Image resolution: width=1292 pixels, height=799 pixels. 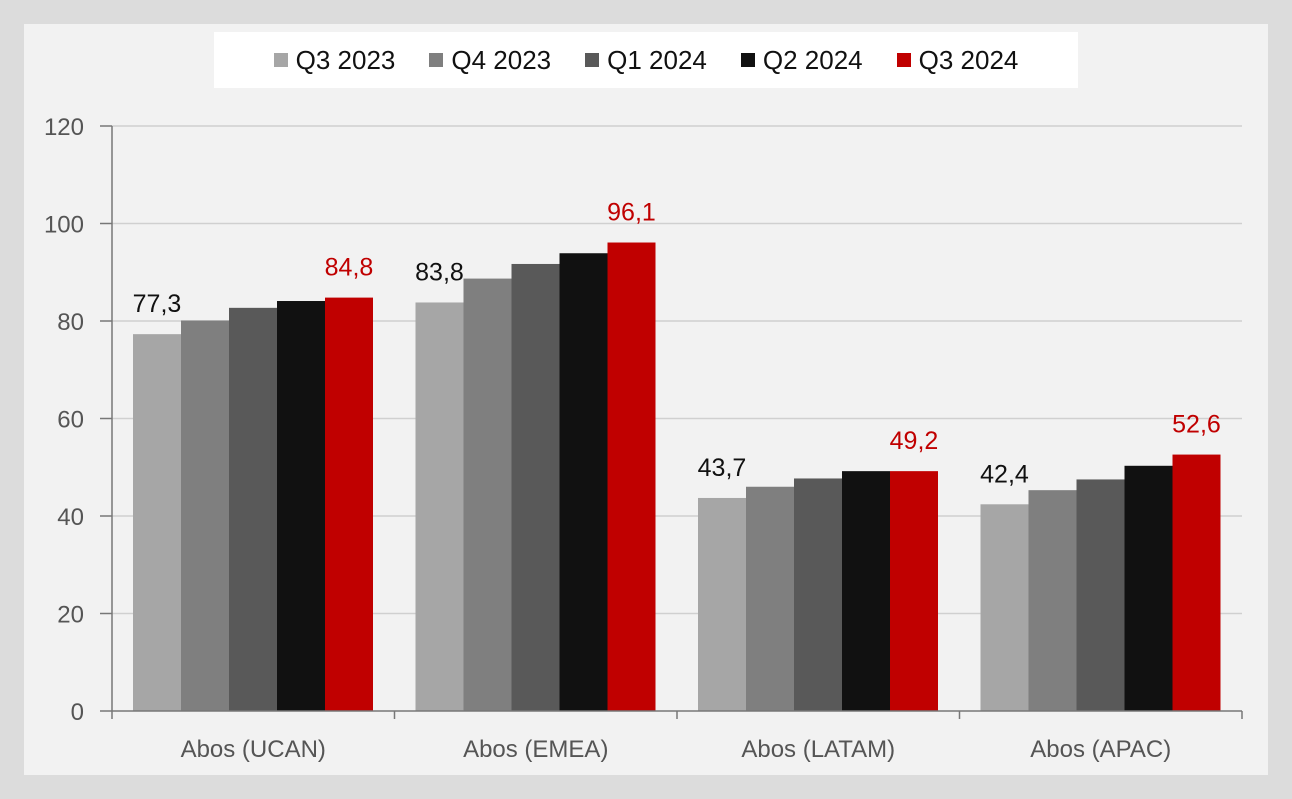 What do you see at coordinates (64, 225) in the screenshot?
I see `y-tick-label: 100` at bounding box center [64, 225].